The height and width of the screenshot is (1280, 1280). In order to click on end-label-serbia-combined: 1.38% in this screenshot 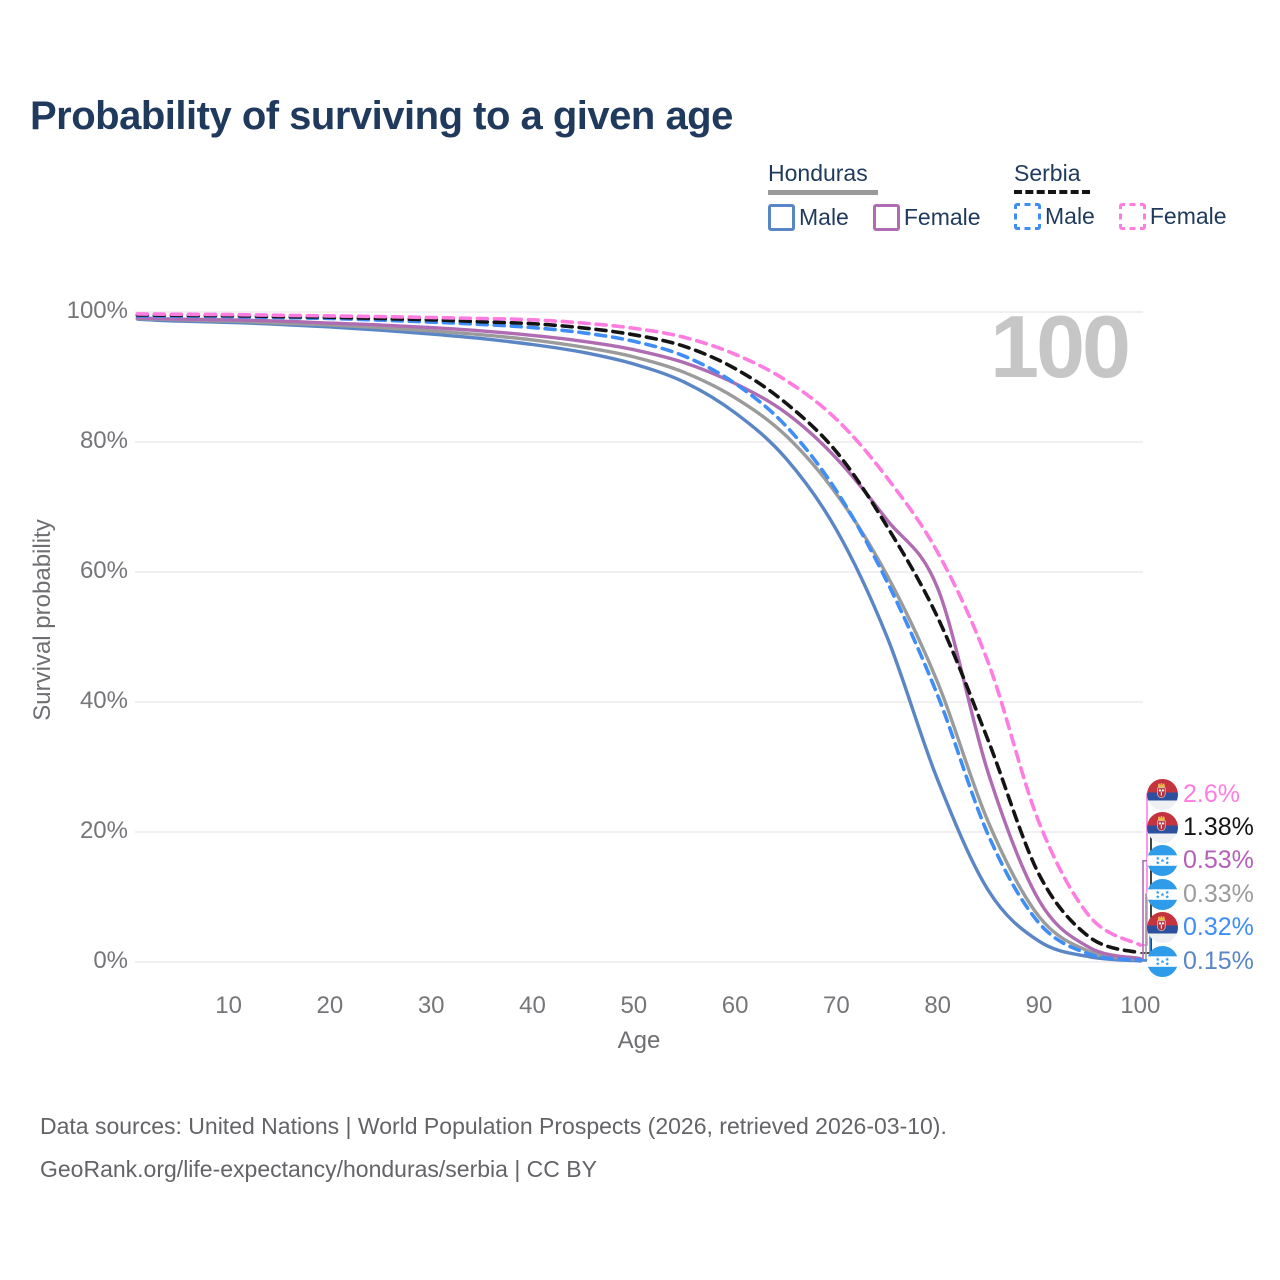, I will do `click(1200, 827)`.